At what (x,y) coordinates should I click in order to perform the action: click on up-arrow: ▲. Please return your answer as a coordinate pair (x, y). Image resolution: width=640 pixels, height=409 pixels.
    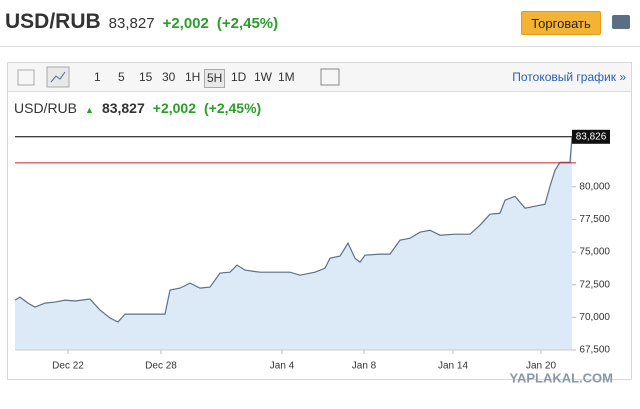
    Looking at the image, I should click on (89, 110).